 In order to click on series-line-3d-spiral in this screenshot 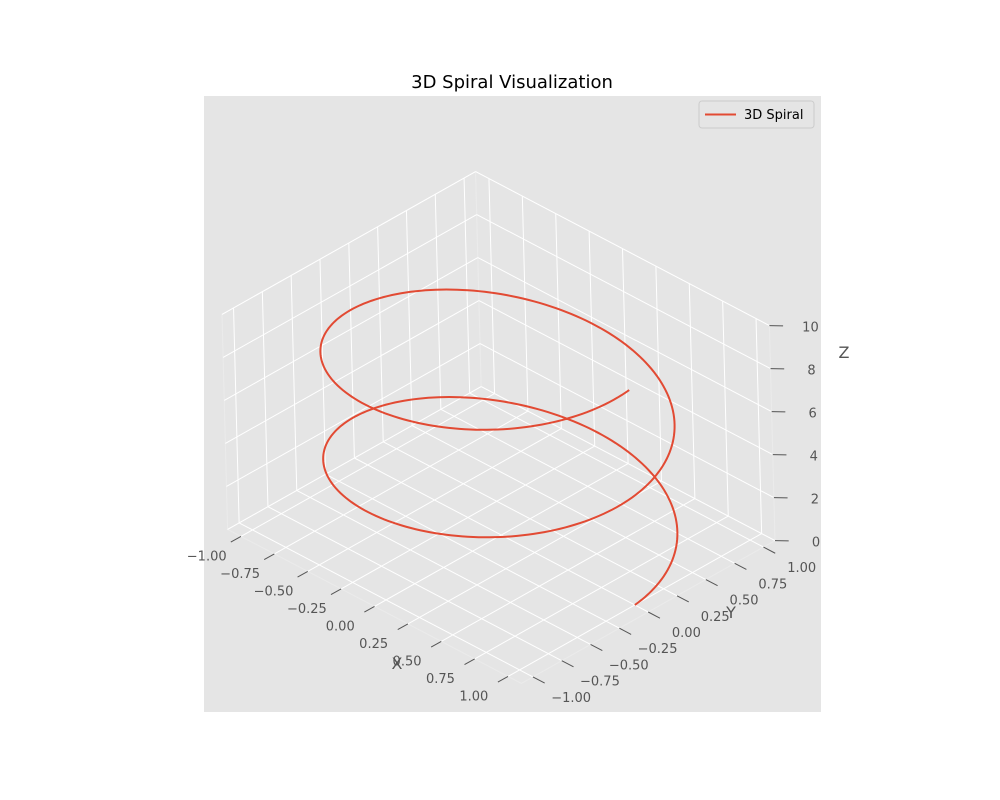, I will do `click(499, 447)`.